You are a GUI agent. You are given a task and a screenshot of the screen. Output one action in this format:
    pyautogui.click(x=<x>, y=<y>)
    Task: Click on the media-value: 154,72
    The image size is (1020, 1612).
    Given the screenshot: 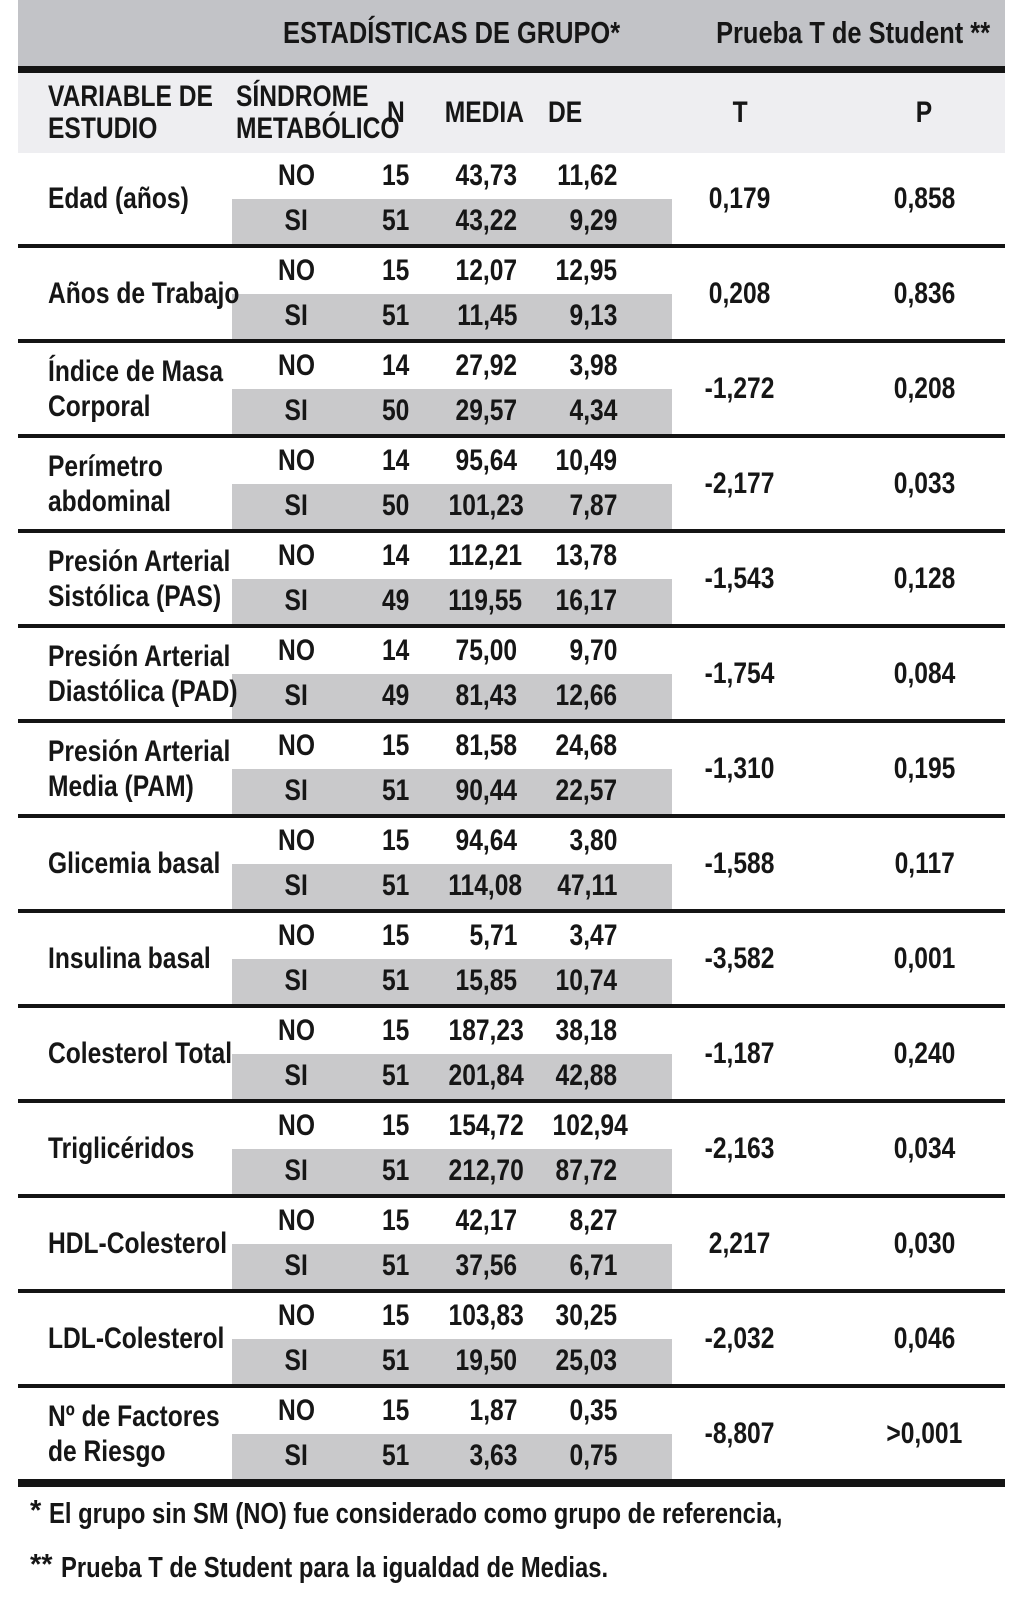 What is the action you would take?
    pyautogui.click(x=484, y=1126)
    